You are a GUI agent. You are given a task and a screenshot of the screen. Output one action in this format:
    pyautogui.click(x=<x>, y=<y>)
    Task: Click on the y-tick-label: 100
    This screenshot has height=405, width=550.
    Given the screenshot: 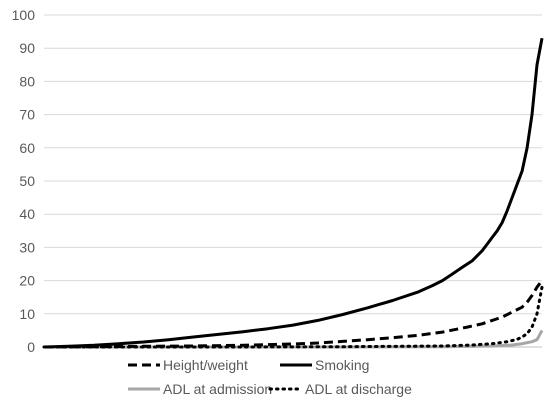 What is the action you would take?
    pyautogui.click(x=24, y=15)
    